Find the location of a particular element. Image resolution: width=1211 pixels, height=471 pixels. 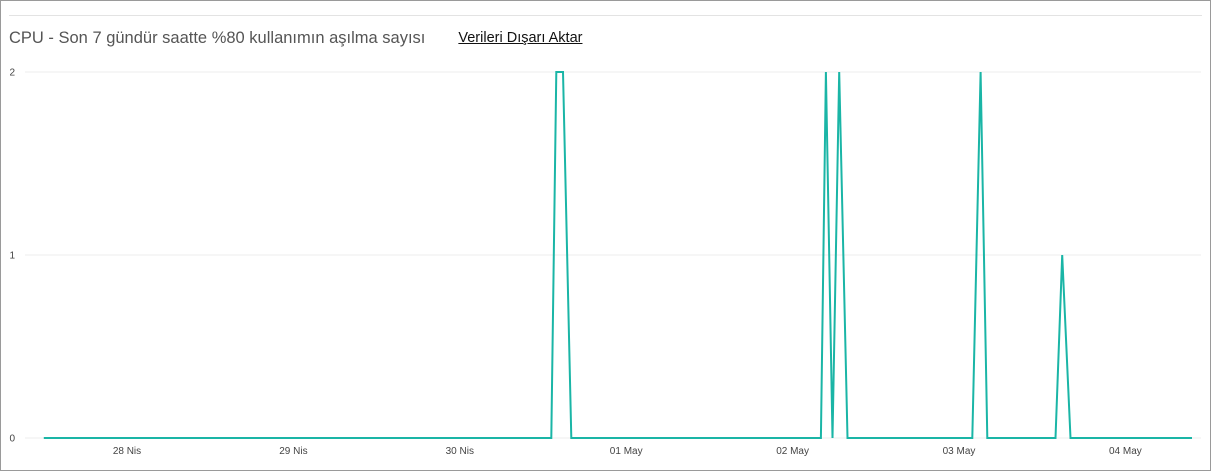

y-tick-label: 0 is located at coordinates (12, 439).